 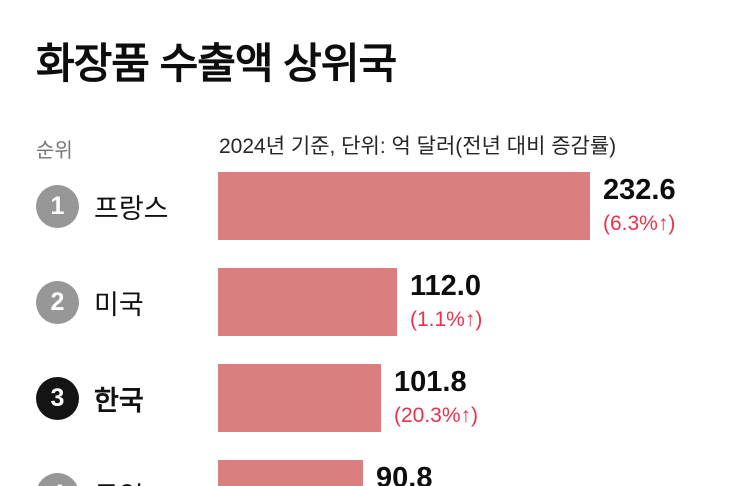 I want to click on value-label: 232.6, so click(x=639, y=190).